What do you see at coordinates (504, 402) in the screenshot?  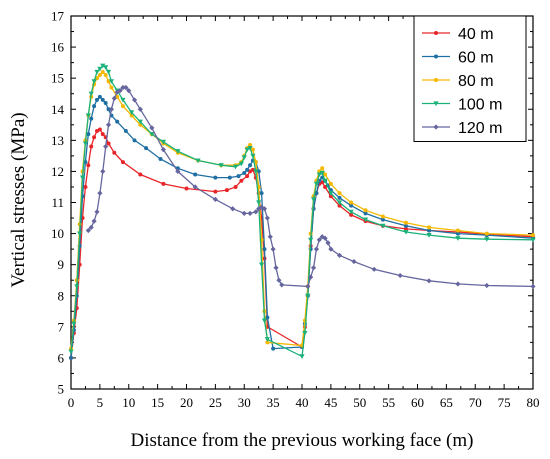 I see `x-tick-label: 75` at bounding box center [504, 402].